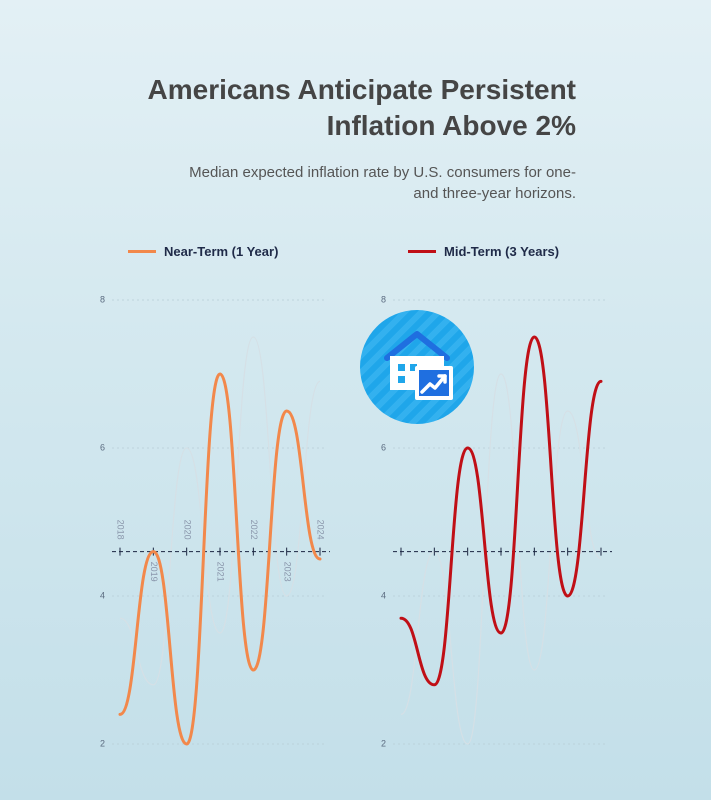  I want to click on chart-0-x-tick-label: 2021, so click(221, 572).